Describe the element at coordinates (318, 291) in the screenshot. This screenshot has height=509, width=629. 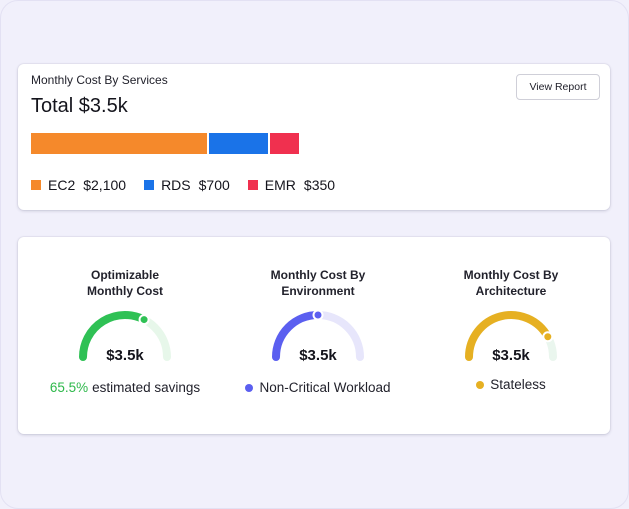
I see `gauge-title-line: Environment` at that location.